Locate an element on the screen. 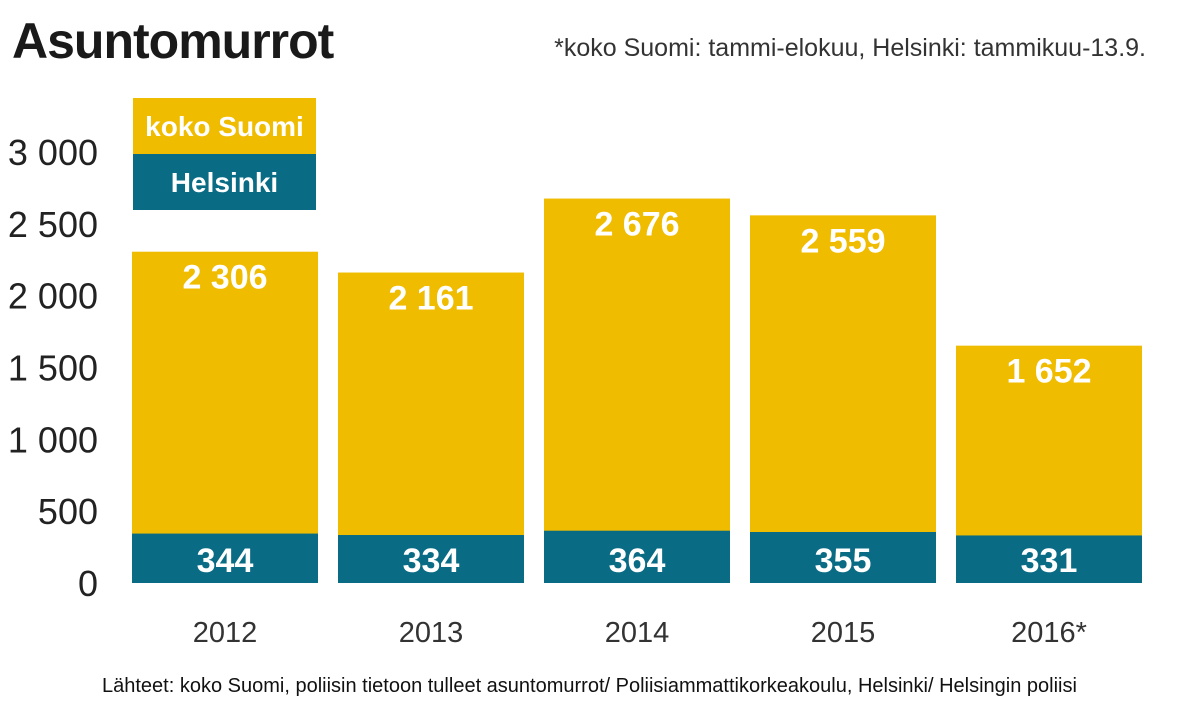 Image resolution: width=1198 pixels, height=714 pixels. value-label-helsinki: 344 is located at coordinates (225, 561).